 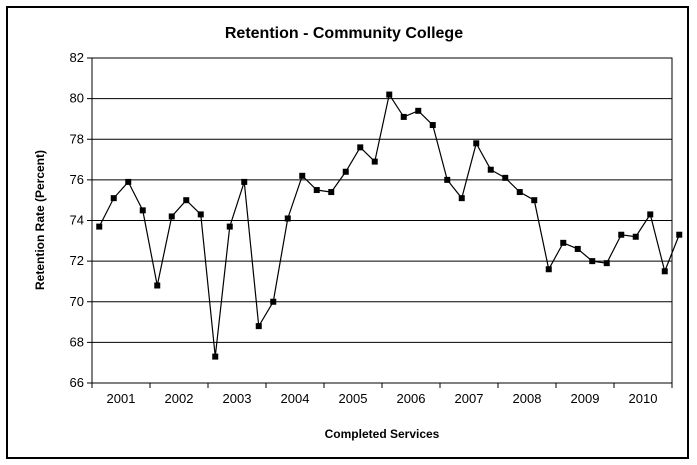 I want to click on x-tick-label: 2006, so click(x=411, y=398).